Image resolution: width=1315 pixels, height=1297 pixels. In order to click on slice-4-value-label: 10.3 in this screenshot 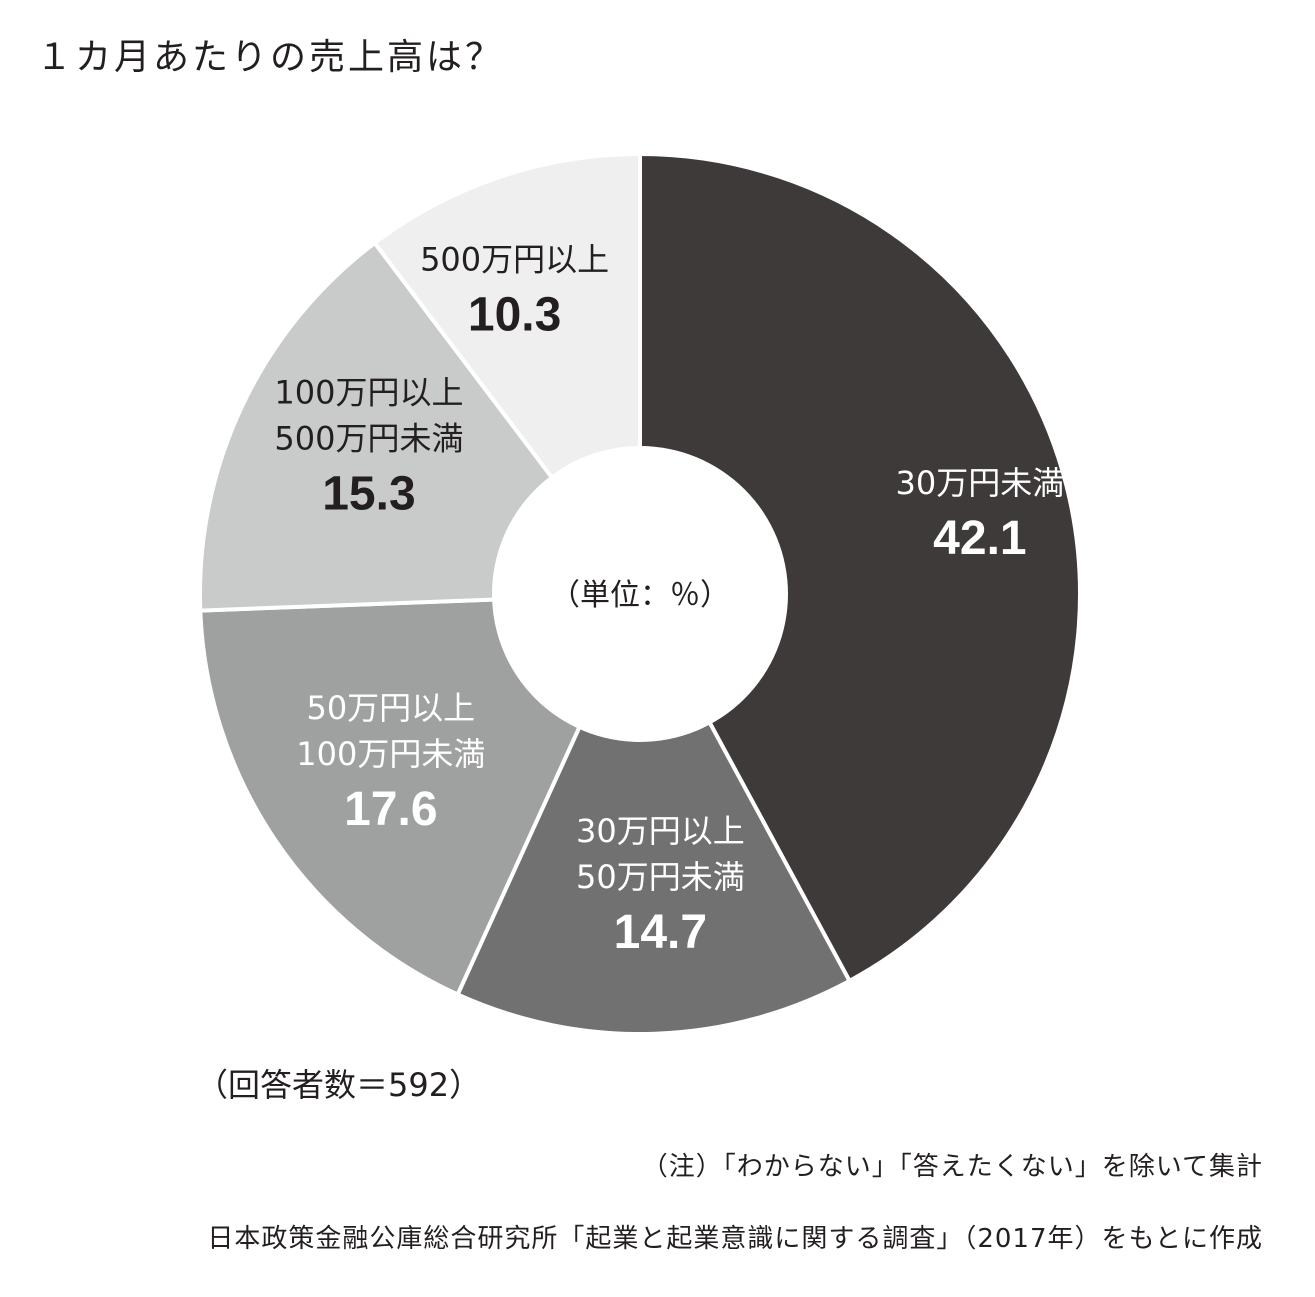, I will do `click(514, 315)`.